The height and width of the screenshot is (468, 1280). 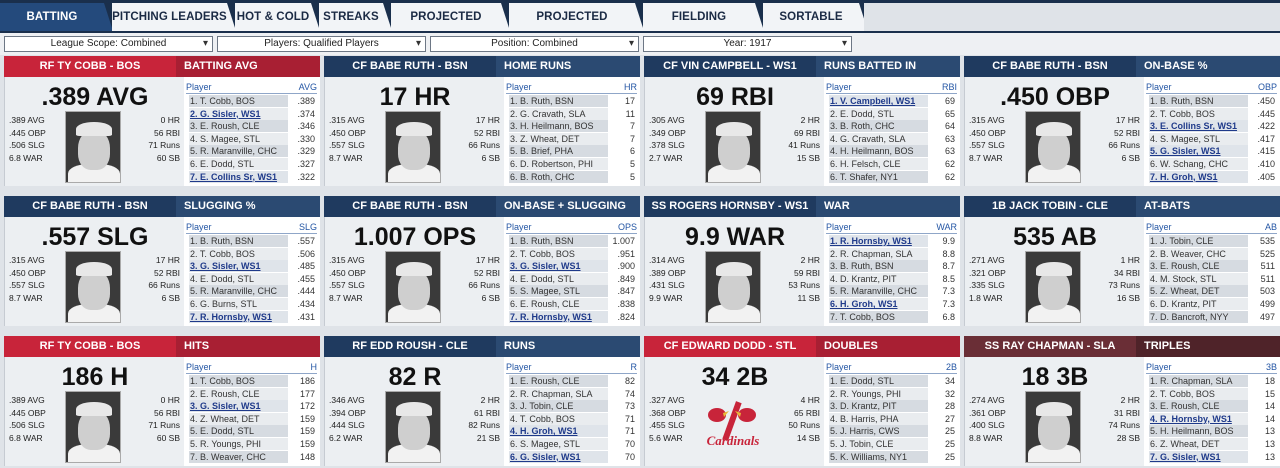 I want to click on list-item: 2. T. Cobb, BOS .951, so click(x=571, y=254).